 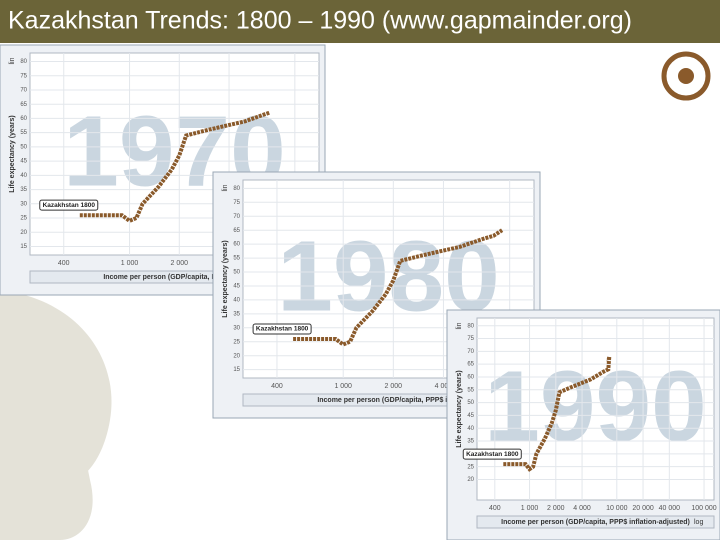 What do you see at coordinates (703, 508) in the screenshot?
I see `x-tick-label: 100 000` at bounding box center [703, 508].